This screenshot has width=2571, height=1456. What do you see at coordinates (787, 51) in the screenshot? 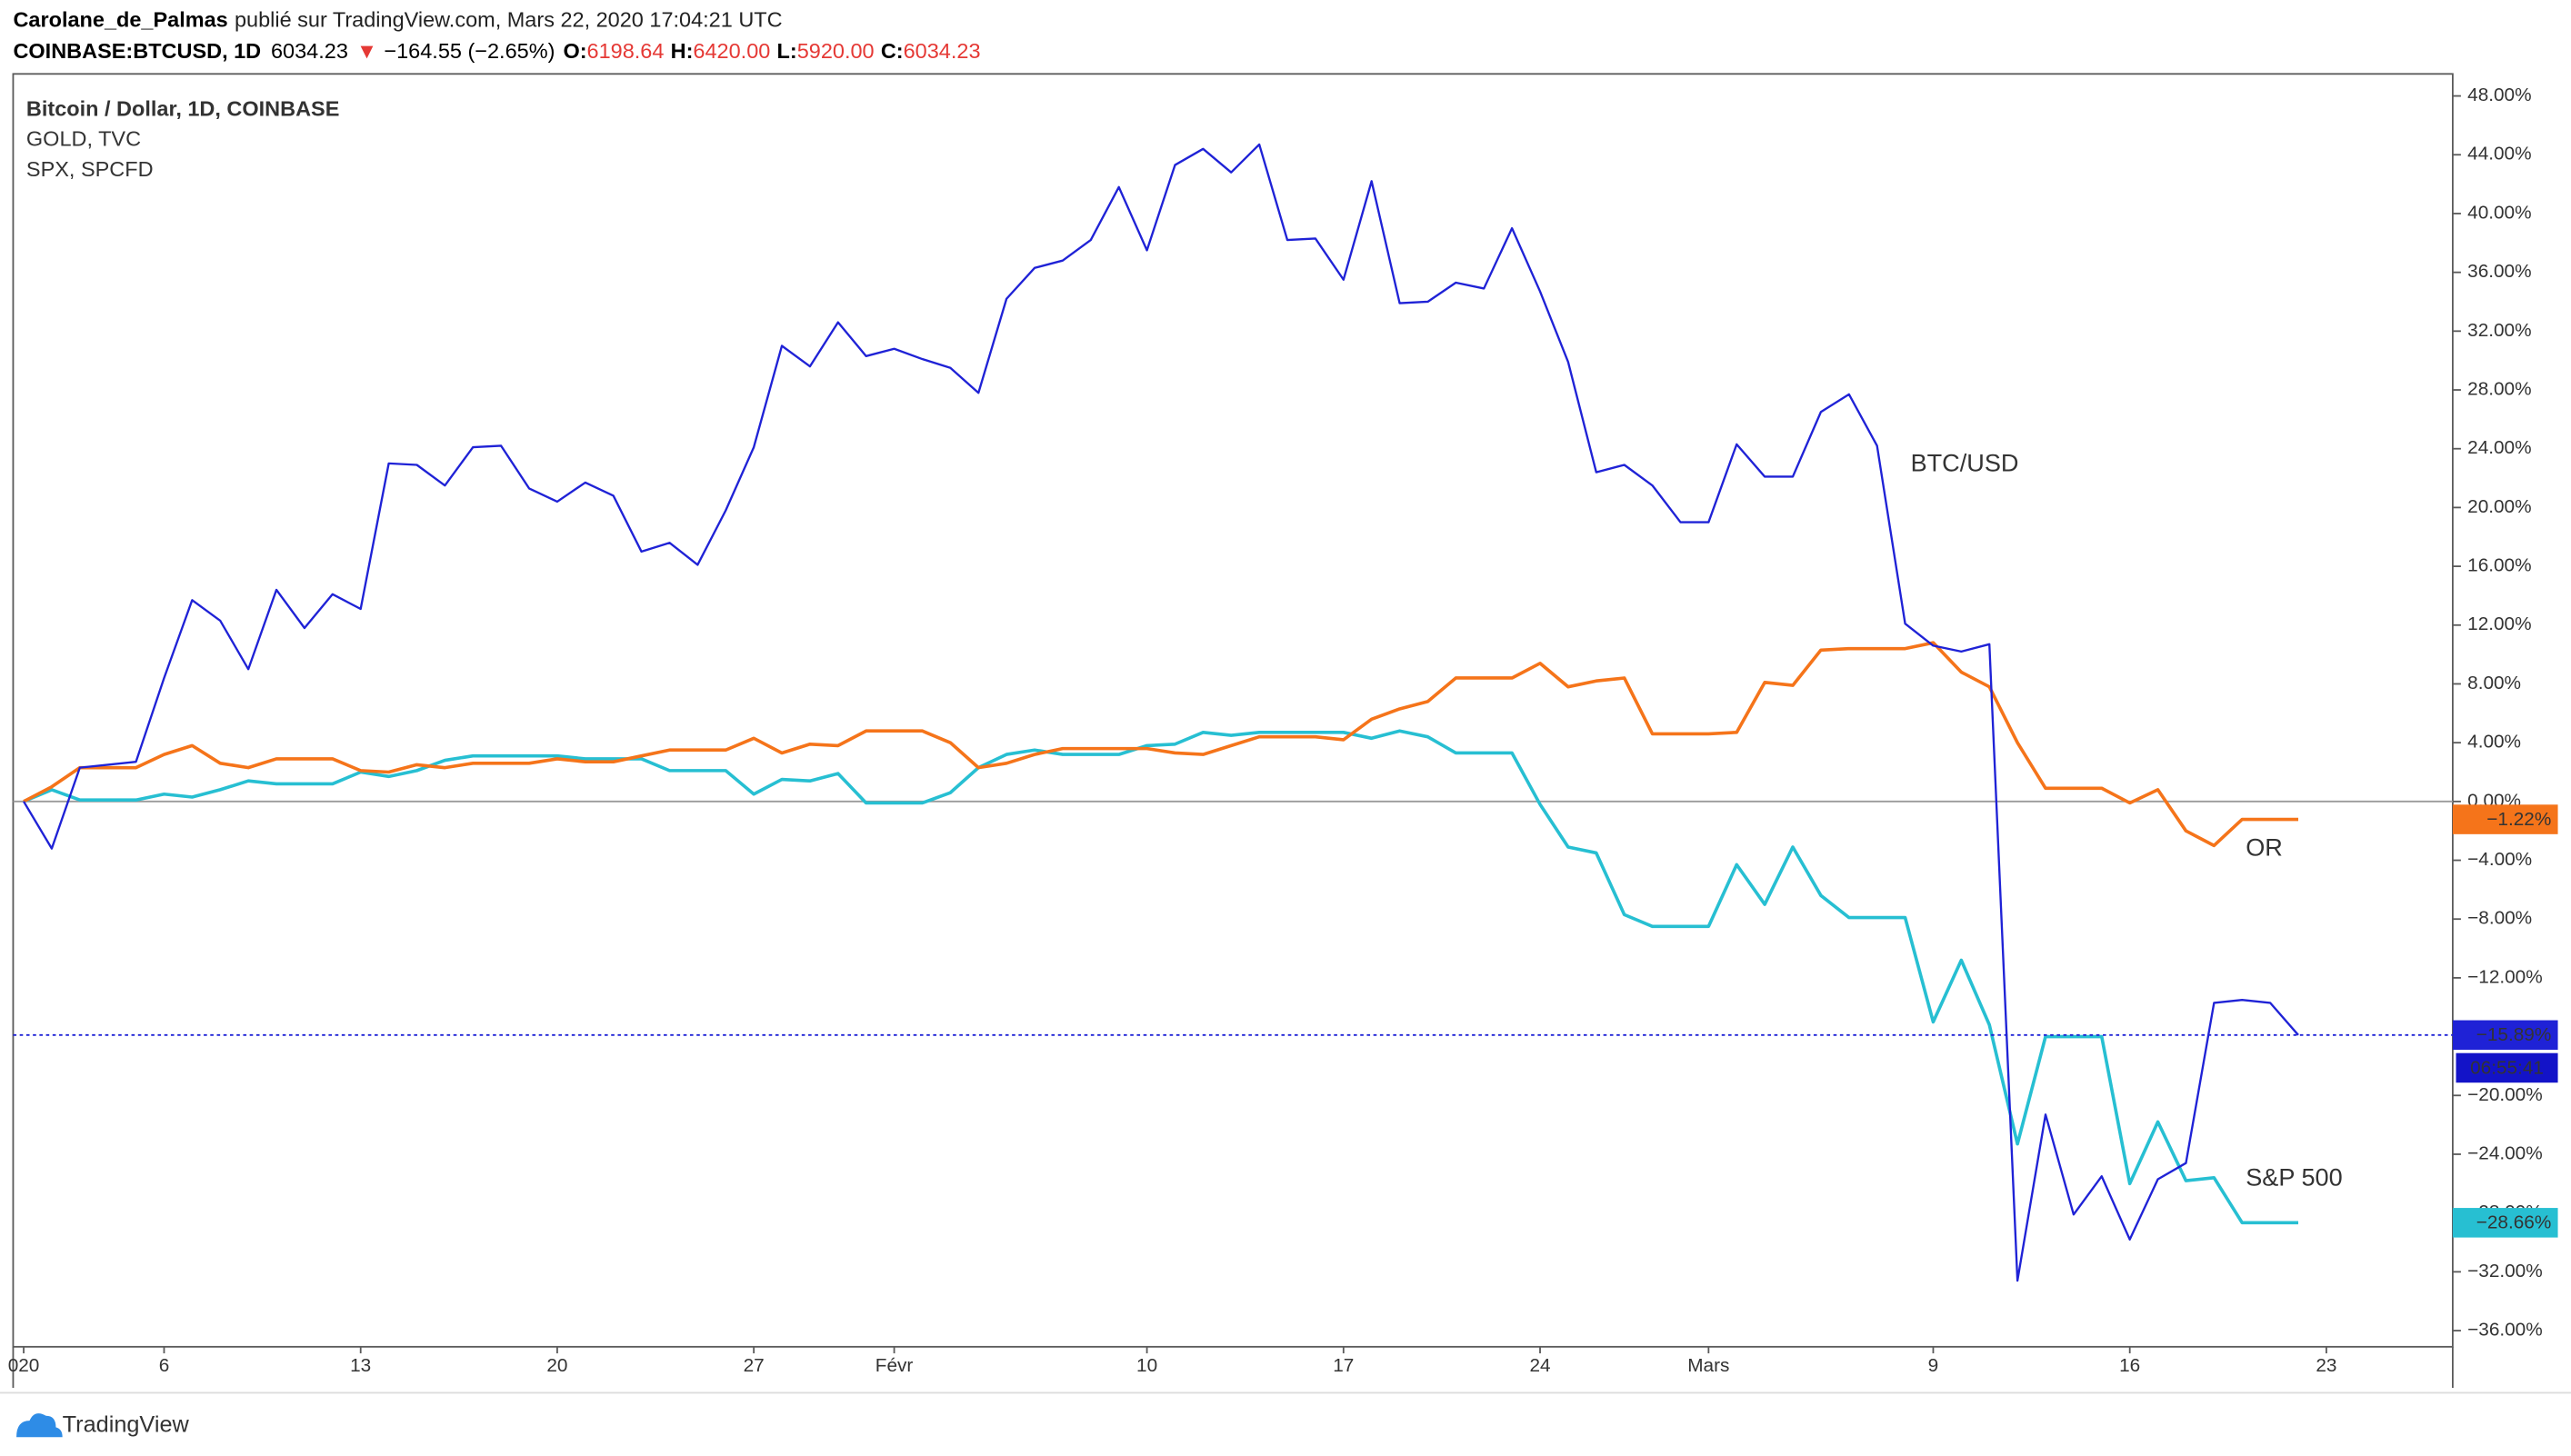
I see `low-label: L:` at bounding box center [787, 51].